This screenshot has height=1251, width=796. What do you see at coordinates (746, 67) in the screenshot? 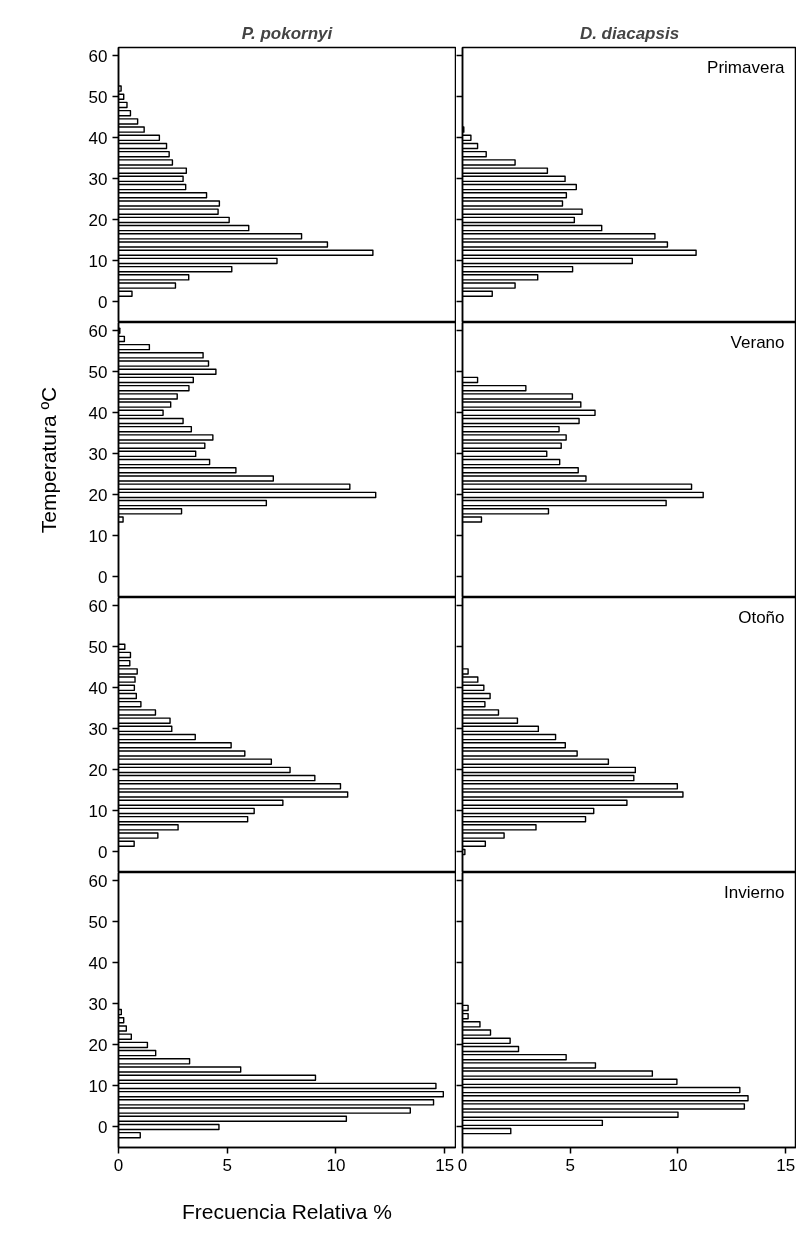
I see `annotation: Primavera` at bounding box center [746, 67].